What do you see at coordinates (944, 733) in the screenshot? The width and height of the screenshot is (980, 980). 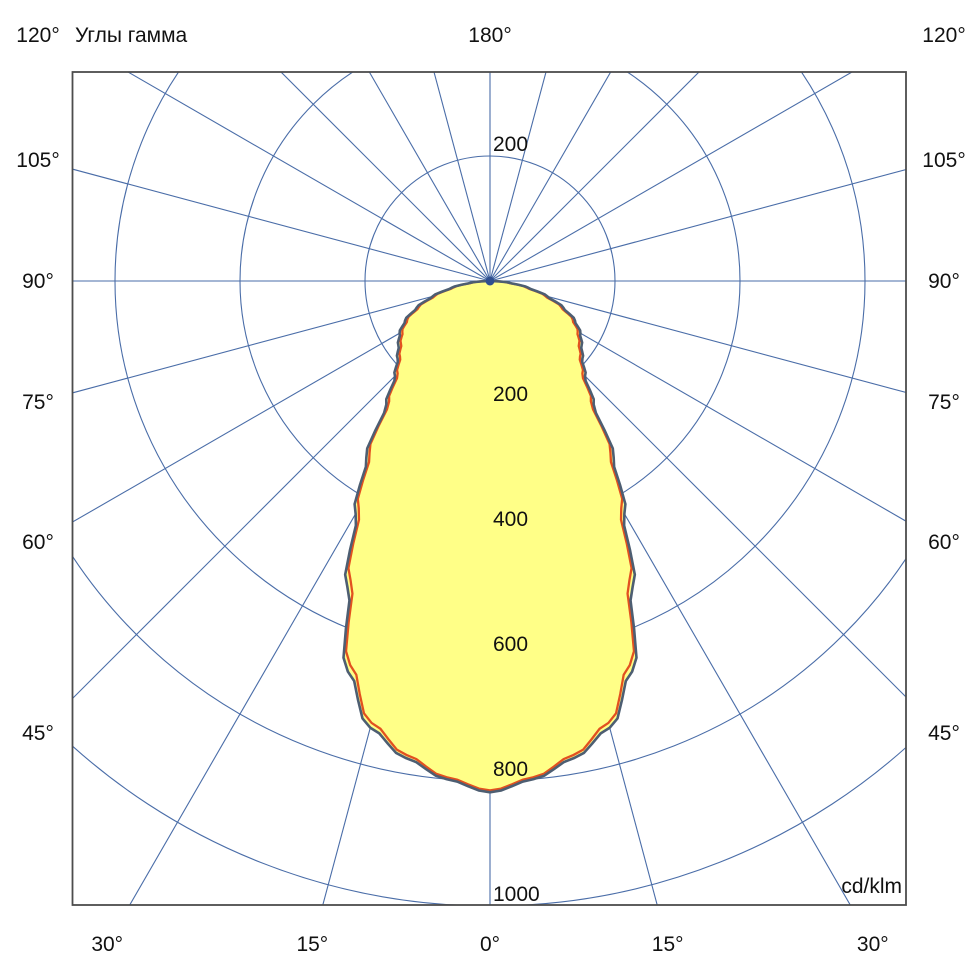 I see `gamma-label-right: 45°` at bounding box center [944, 733].